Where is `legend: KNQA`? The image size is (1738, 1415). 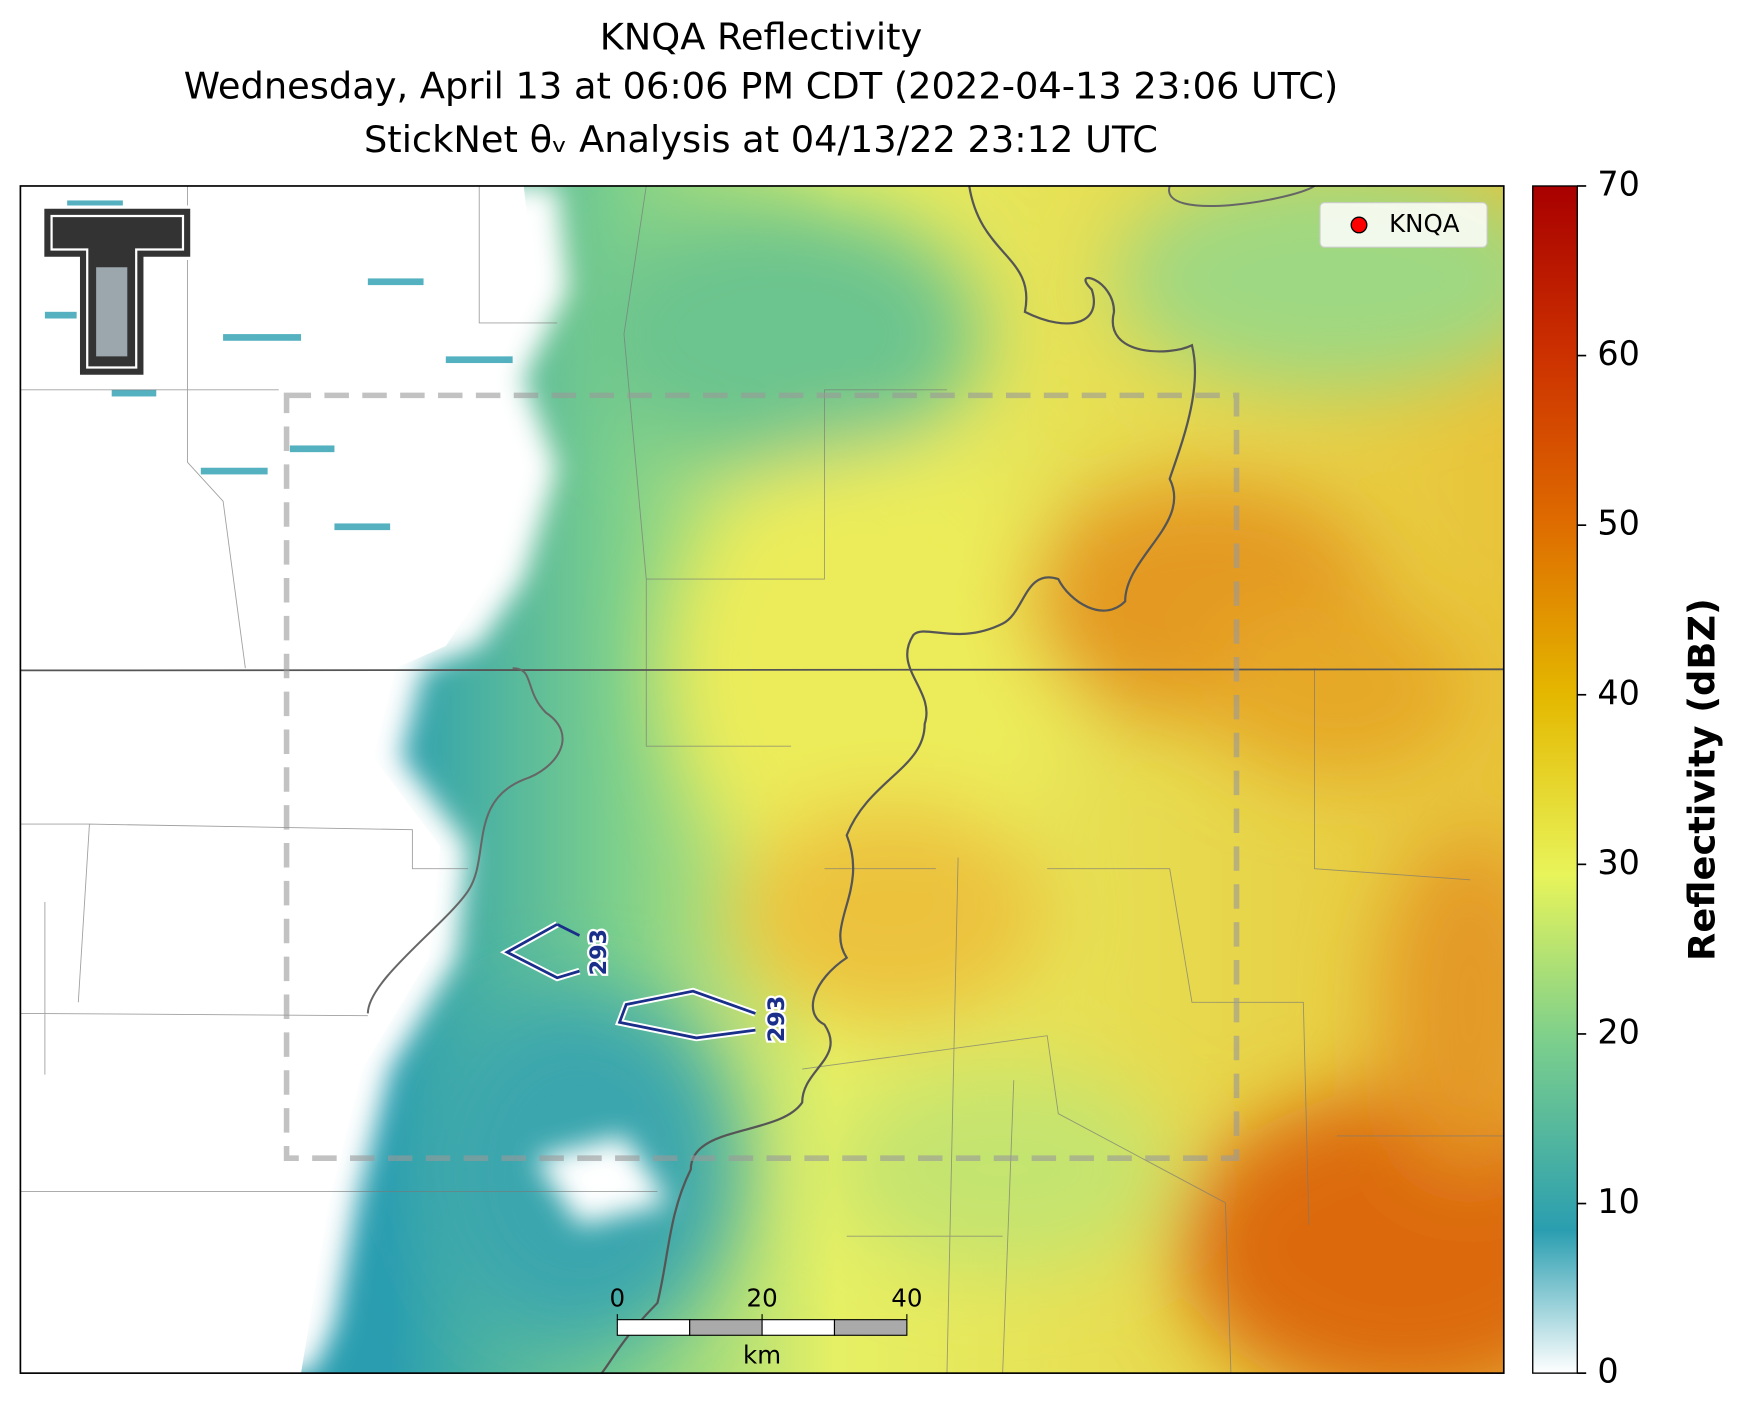
legend: KNQA is located at coordinates (1403, 225).